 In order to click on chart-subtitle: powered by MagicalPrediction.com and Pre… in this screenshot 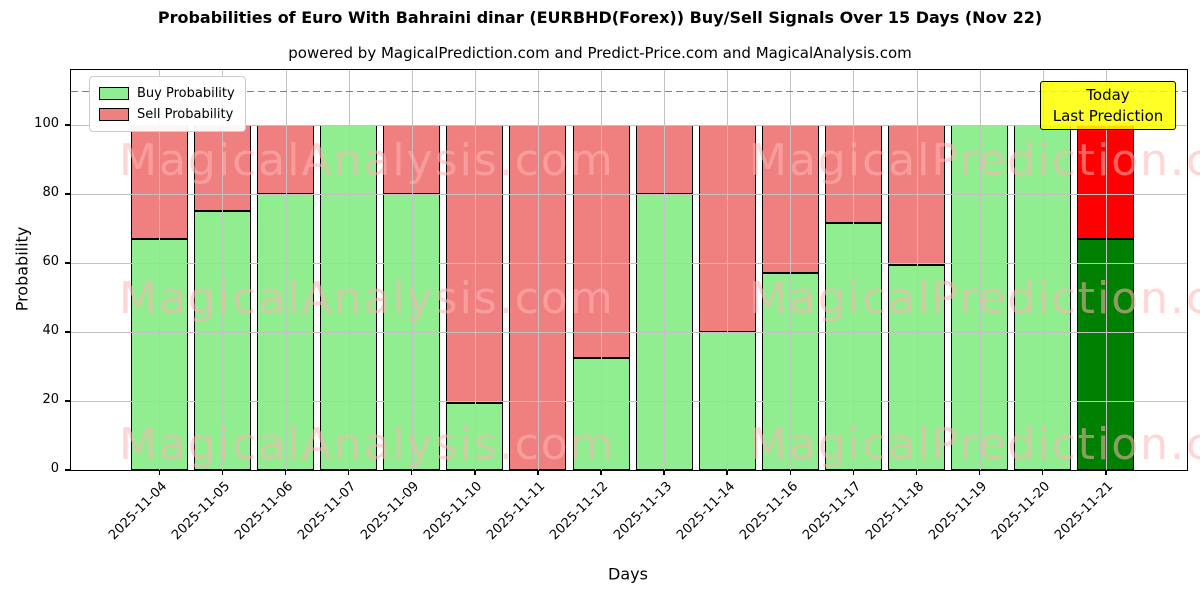, I will do `click(600, 53)`.